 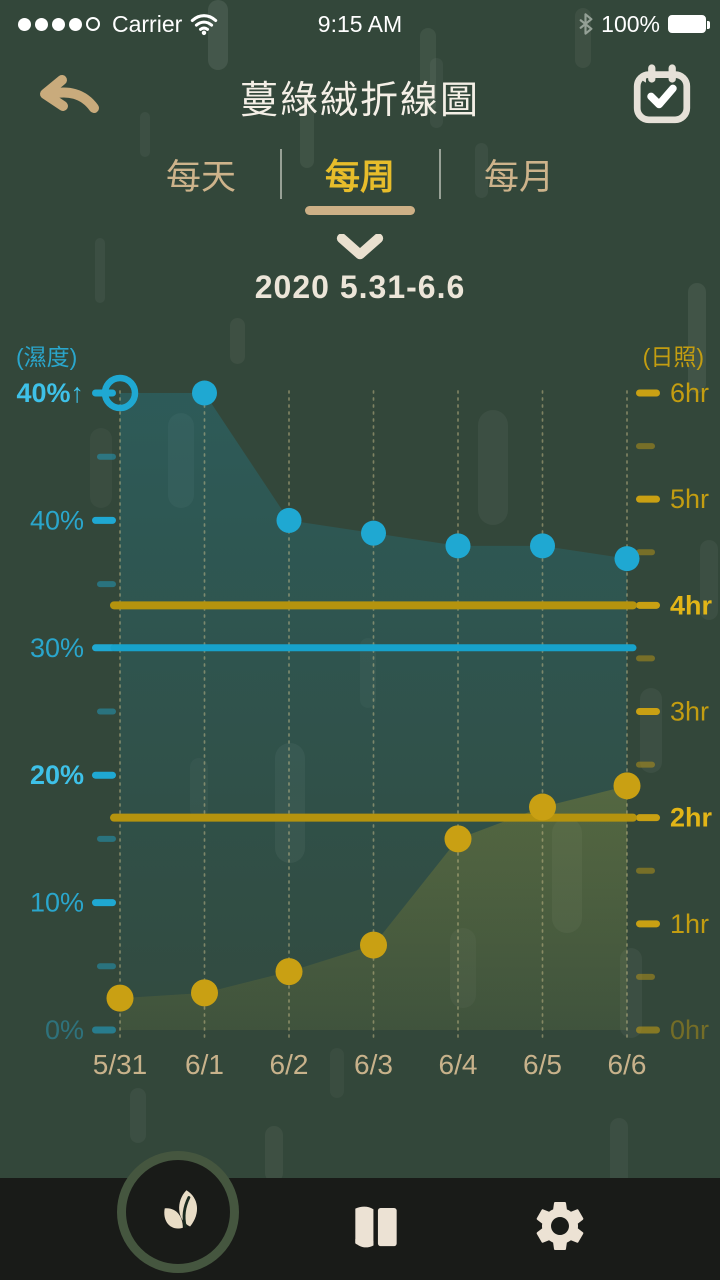 I want to click on axis-tick-label: 0%, so click(x=64, y=1030).